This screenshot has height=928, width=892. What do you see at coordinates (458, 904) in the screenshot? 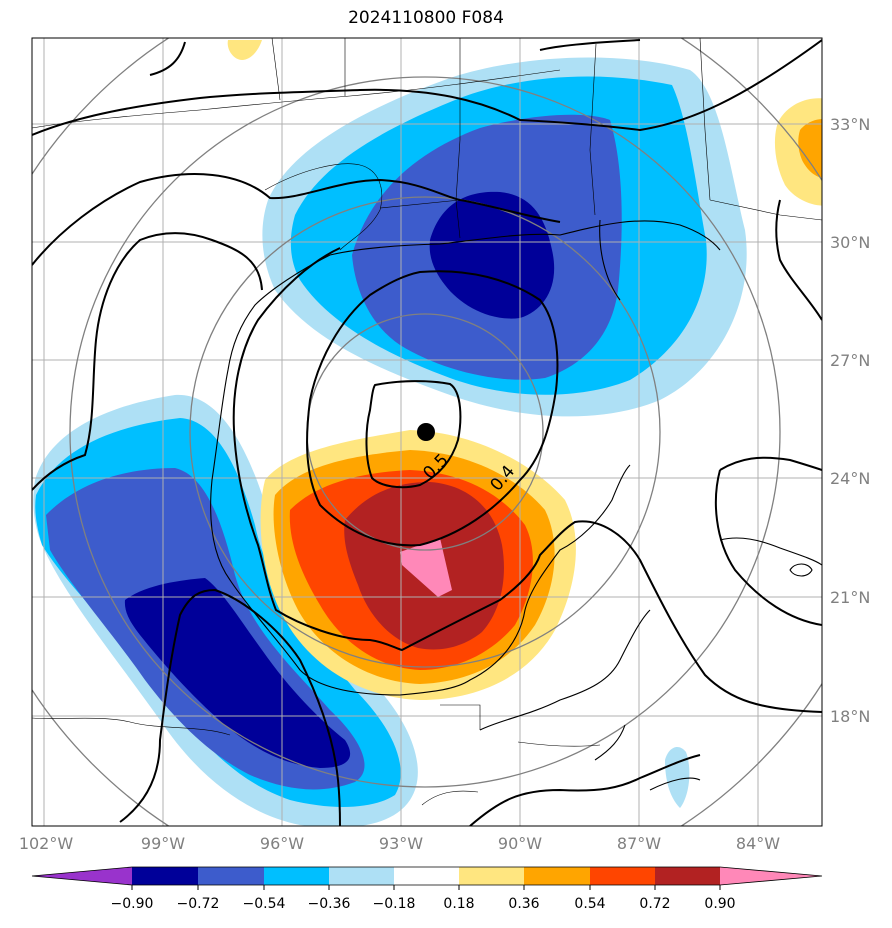
I see `colorbar-tick-label: 0.18` at bounding box center [458, 904].